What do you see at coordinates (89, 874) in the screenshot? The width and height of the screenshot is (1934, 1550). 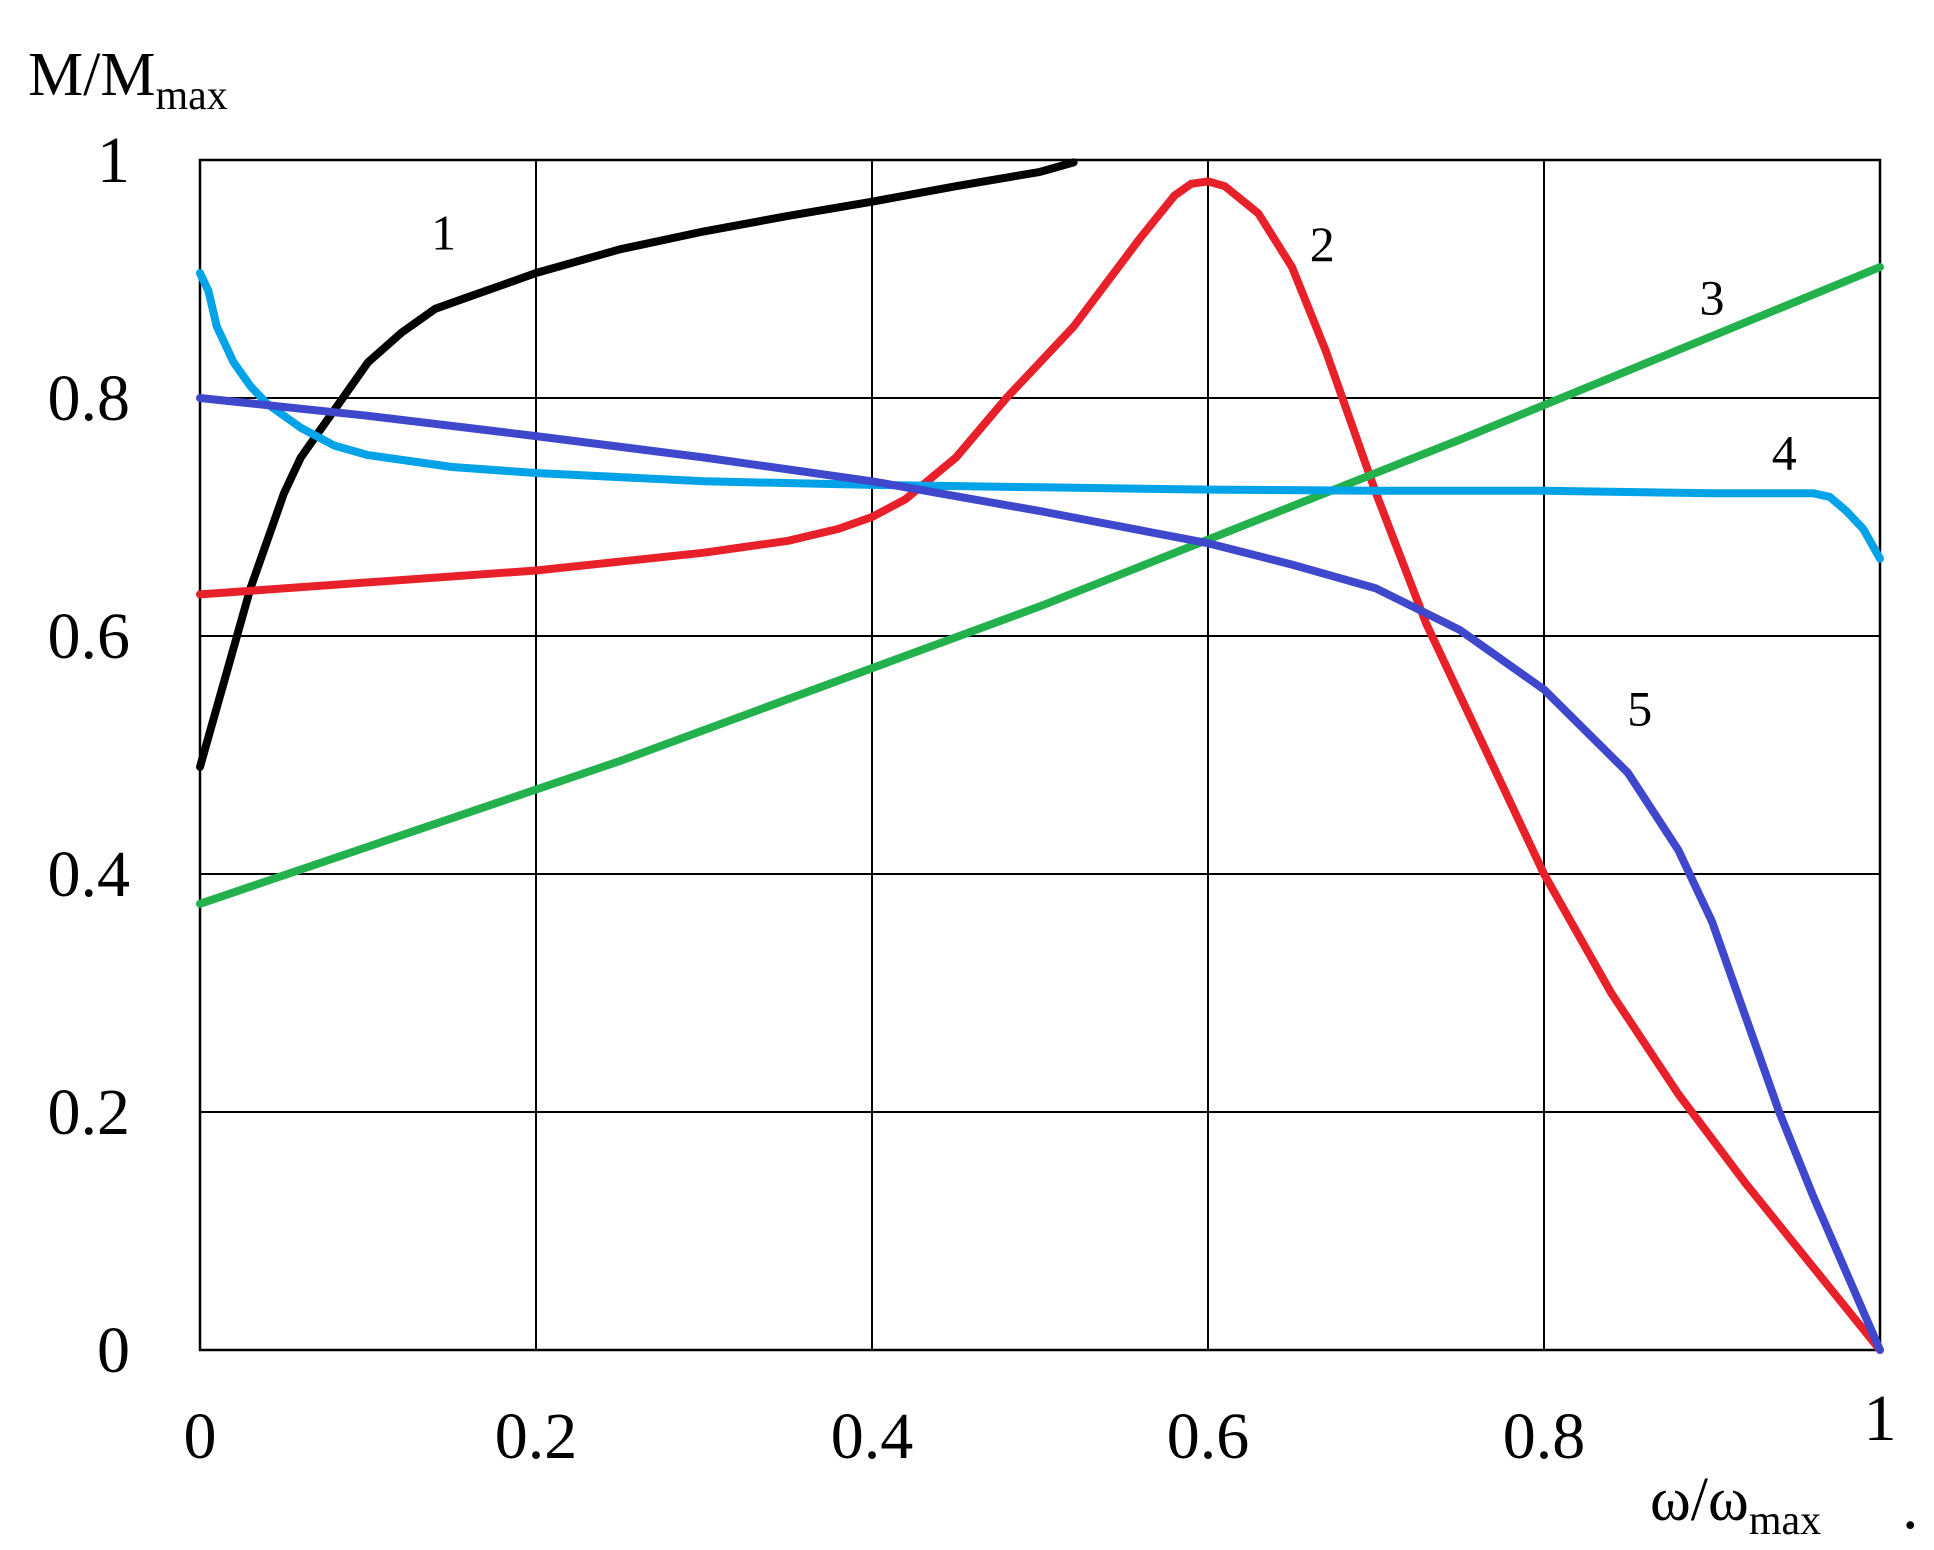 I see `y-tick-label: 0.4` at bounding box center [89, 874].